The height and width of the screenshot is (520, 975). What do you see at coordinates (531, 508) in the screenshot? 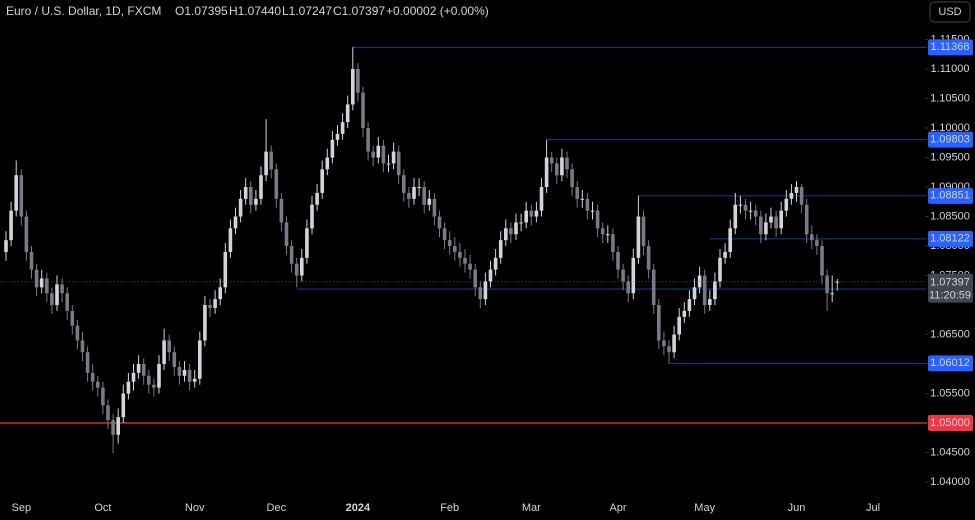
I see `x-tick-label: Mar` at bounding box center [531, 508].